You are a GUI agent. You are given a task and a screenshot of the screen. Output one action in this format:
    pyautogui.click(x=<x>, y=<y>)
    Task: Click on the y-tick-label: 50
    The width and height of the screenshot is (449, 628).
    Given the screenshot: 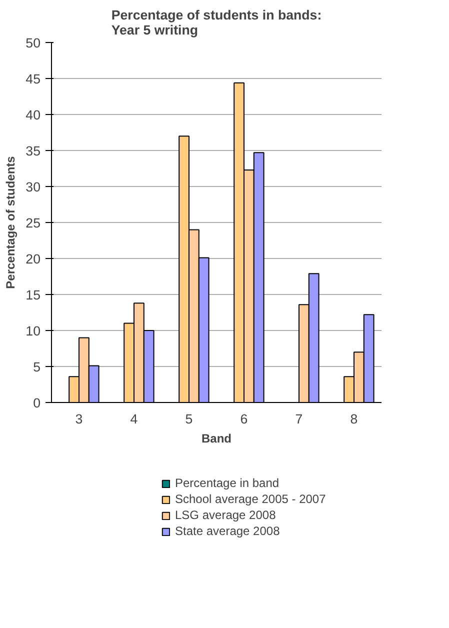 What is the action you would take?
    pyautogui.click(x=33, y=43)
    